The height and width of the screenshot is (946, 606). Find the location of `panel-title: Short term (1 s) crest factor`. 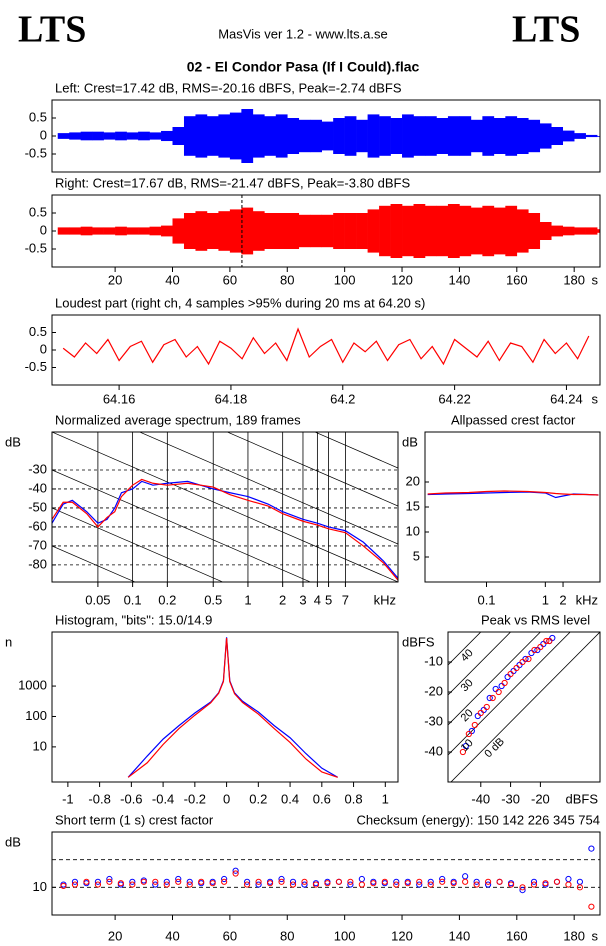

panel-title: Short term (1 s) crest factor is located at coordinates (134, 819).